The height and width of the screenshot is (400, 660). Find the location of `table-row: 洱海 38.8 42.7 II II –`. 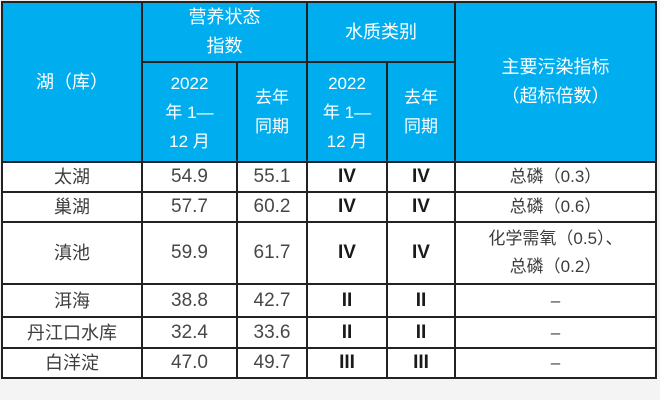

table-row: 洱海 38.8 42.7 II II – is located at coordinates (329, 300).